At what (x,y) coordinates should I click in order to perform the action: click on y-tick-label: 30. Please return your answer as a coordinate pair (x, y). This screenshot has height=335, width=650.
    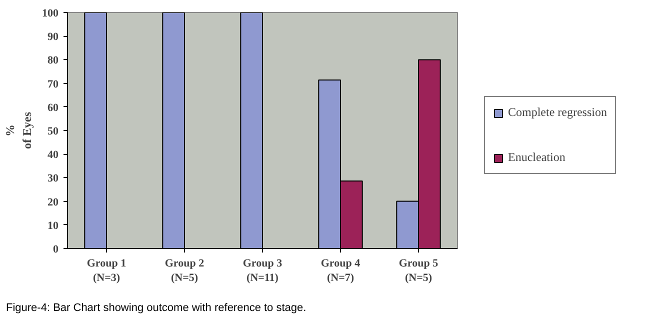
    Looking at the image, I should click on (53, 178).